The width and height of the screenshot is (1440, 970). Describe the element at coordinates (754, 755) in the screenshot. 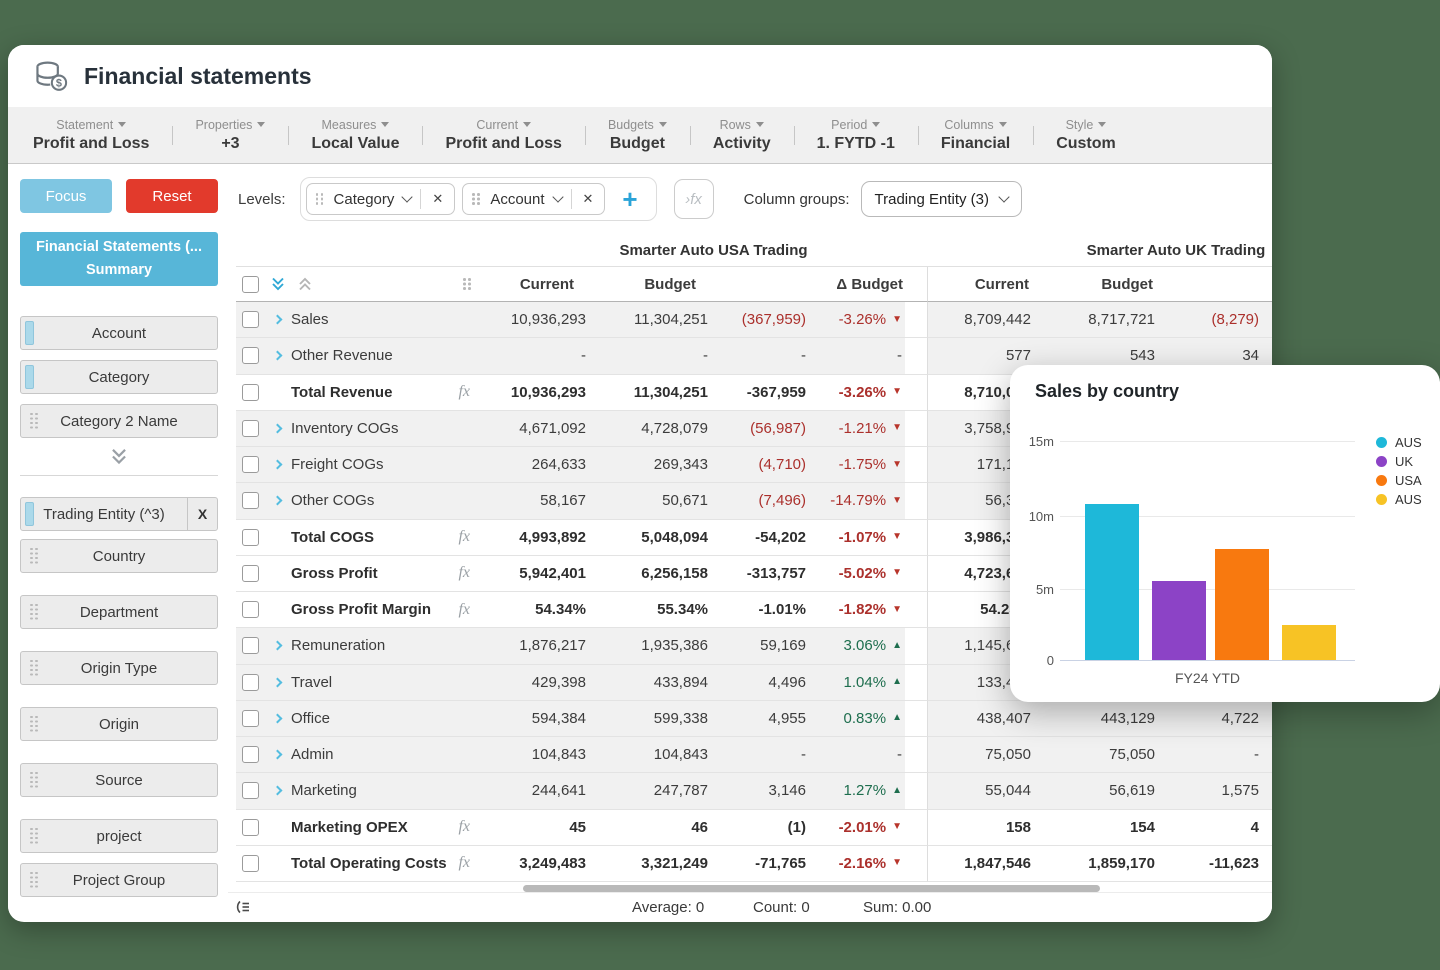

I see `table-row-admin: Admin 104,843 104,843- -75,050 75,050-` at that location.